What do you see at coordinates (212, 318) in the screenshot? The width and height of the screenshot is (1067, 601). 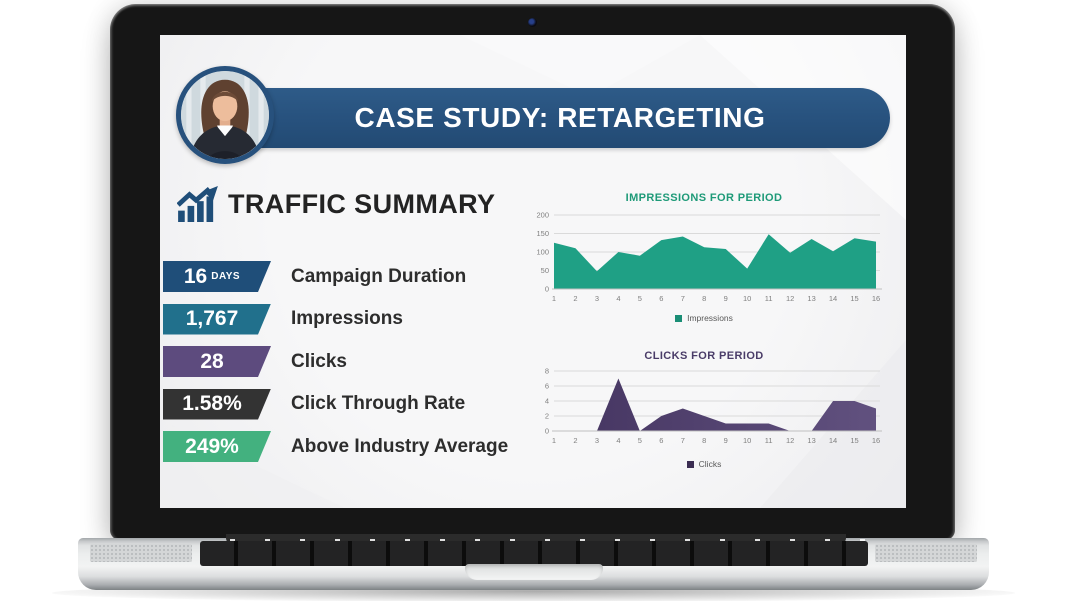 I see `stat-value: 1,767` at bounding box center [212, 318].